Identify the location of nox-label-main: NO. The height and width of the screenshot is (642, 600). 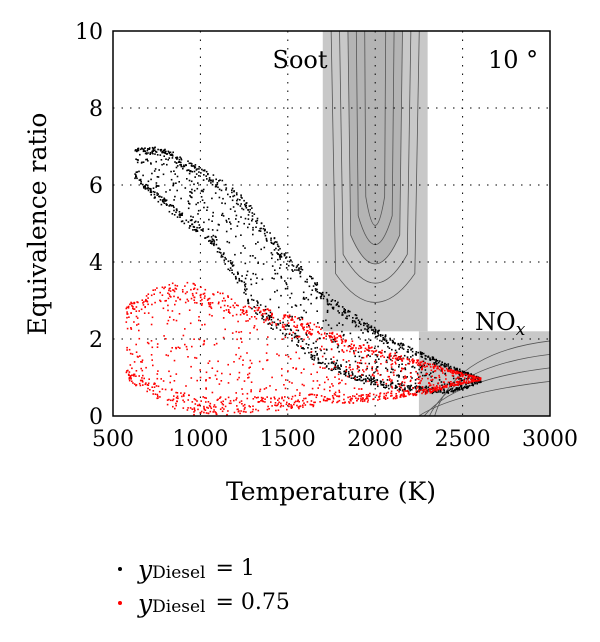
(495, 322).